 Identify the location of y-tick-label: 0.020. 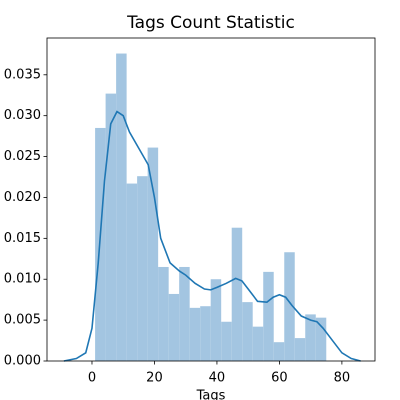
(22, 197).